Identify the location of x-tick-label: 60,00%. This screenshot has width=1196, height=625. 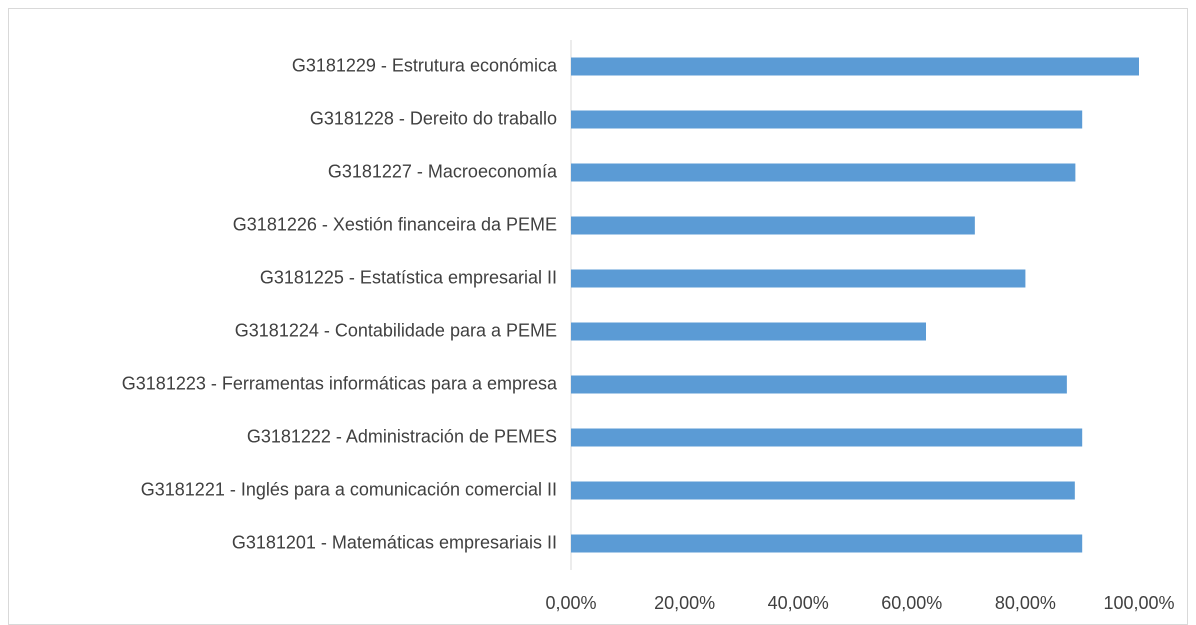
(911, 603).